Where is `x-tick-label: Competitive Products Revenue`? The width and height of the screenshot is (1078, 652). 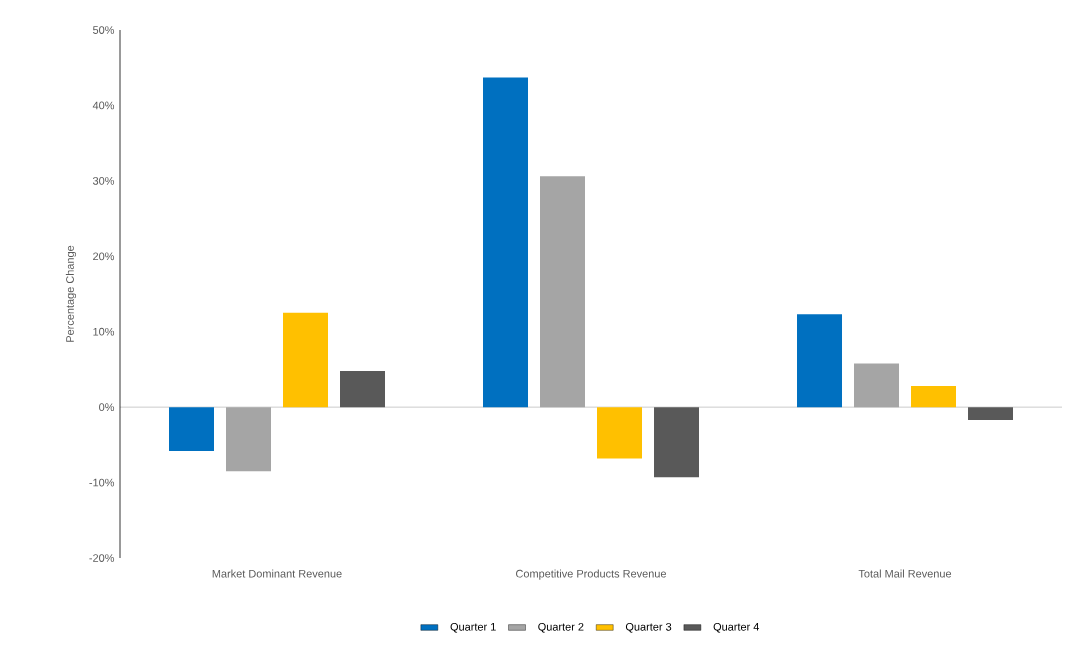 x-tick-label: Competitive Products Revenue is located at coordinates (591, 574).